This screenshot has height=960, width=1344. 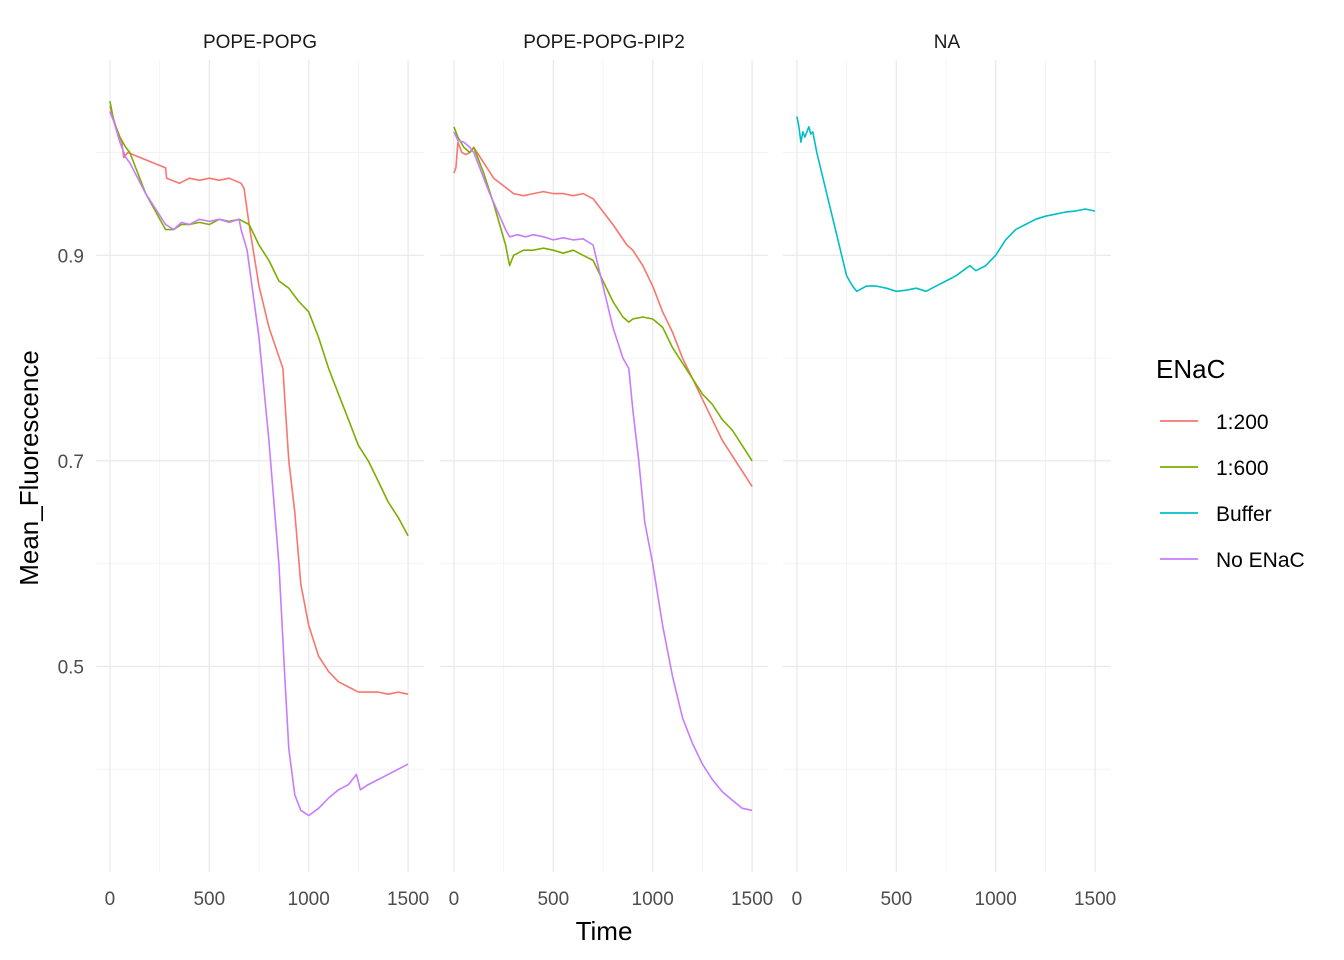 What do you see at coordinates (946, 204) in the screenshot?
I see `series-line-buffer` at bounding box center [946, 204].